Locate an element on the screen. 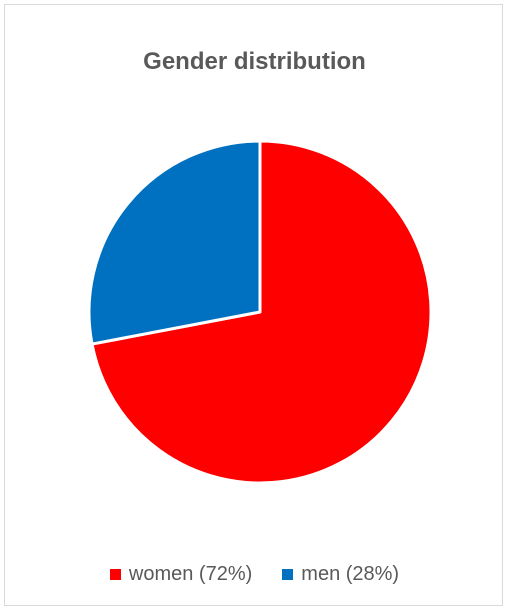 This screenshot has height=612, width=509. legend-label-men: men (28%) is located at coordinates (350, 574).